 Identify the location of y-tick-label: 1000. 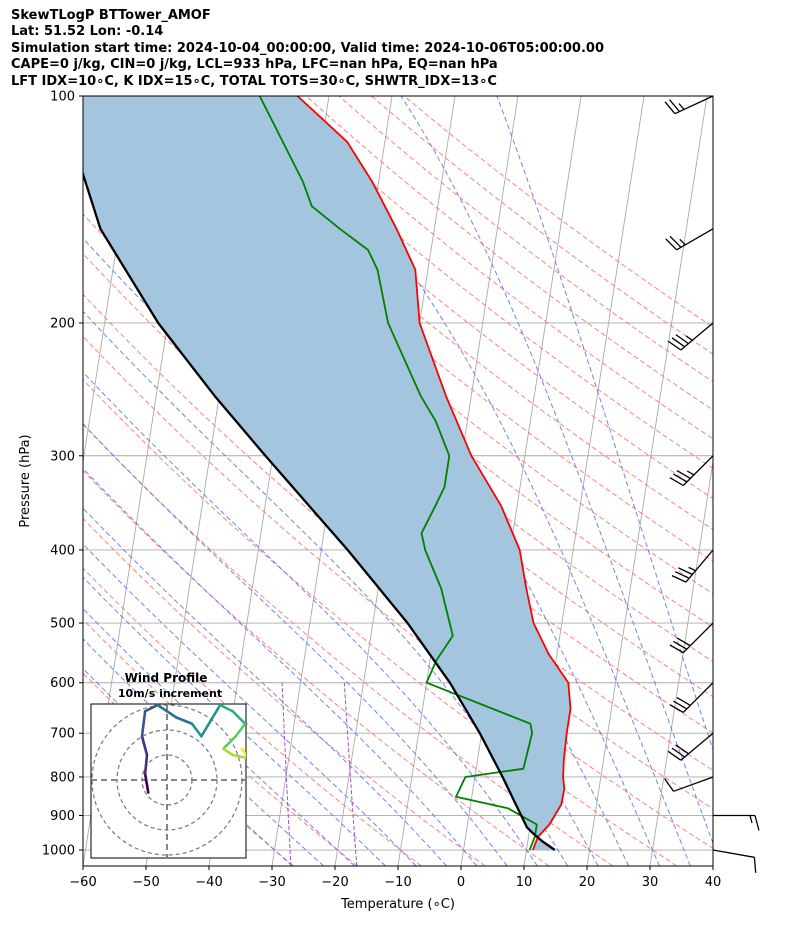
(58, 851).